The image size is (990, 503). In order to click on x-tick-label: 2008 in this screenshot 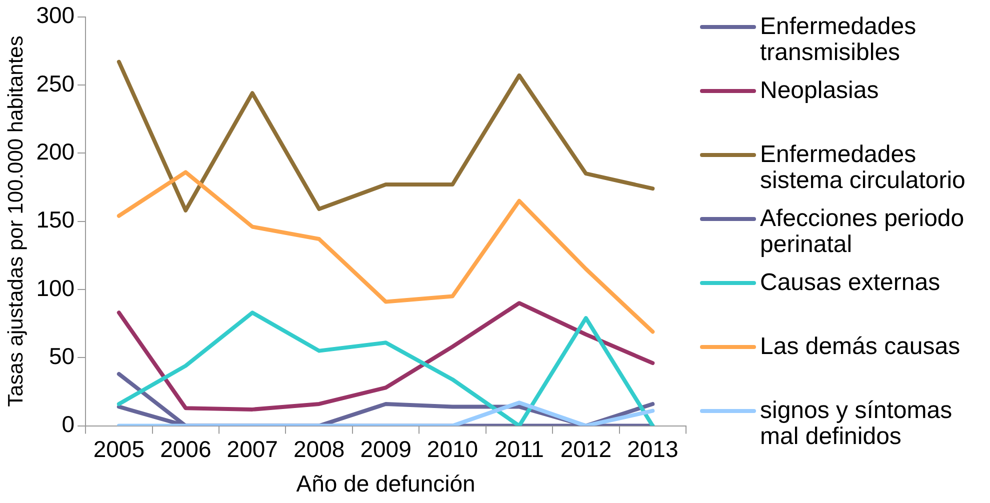, I will do `click(319, 449)`.